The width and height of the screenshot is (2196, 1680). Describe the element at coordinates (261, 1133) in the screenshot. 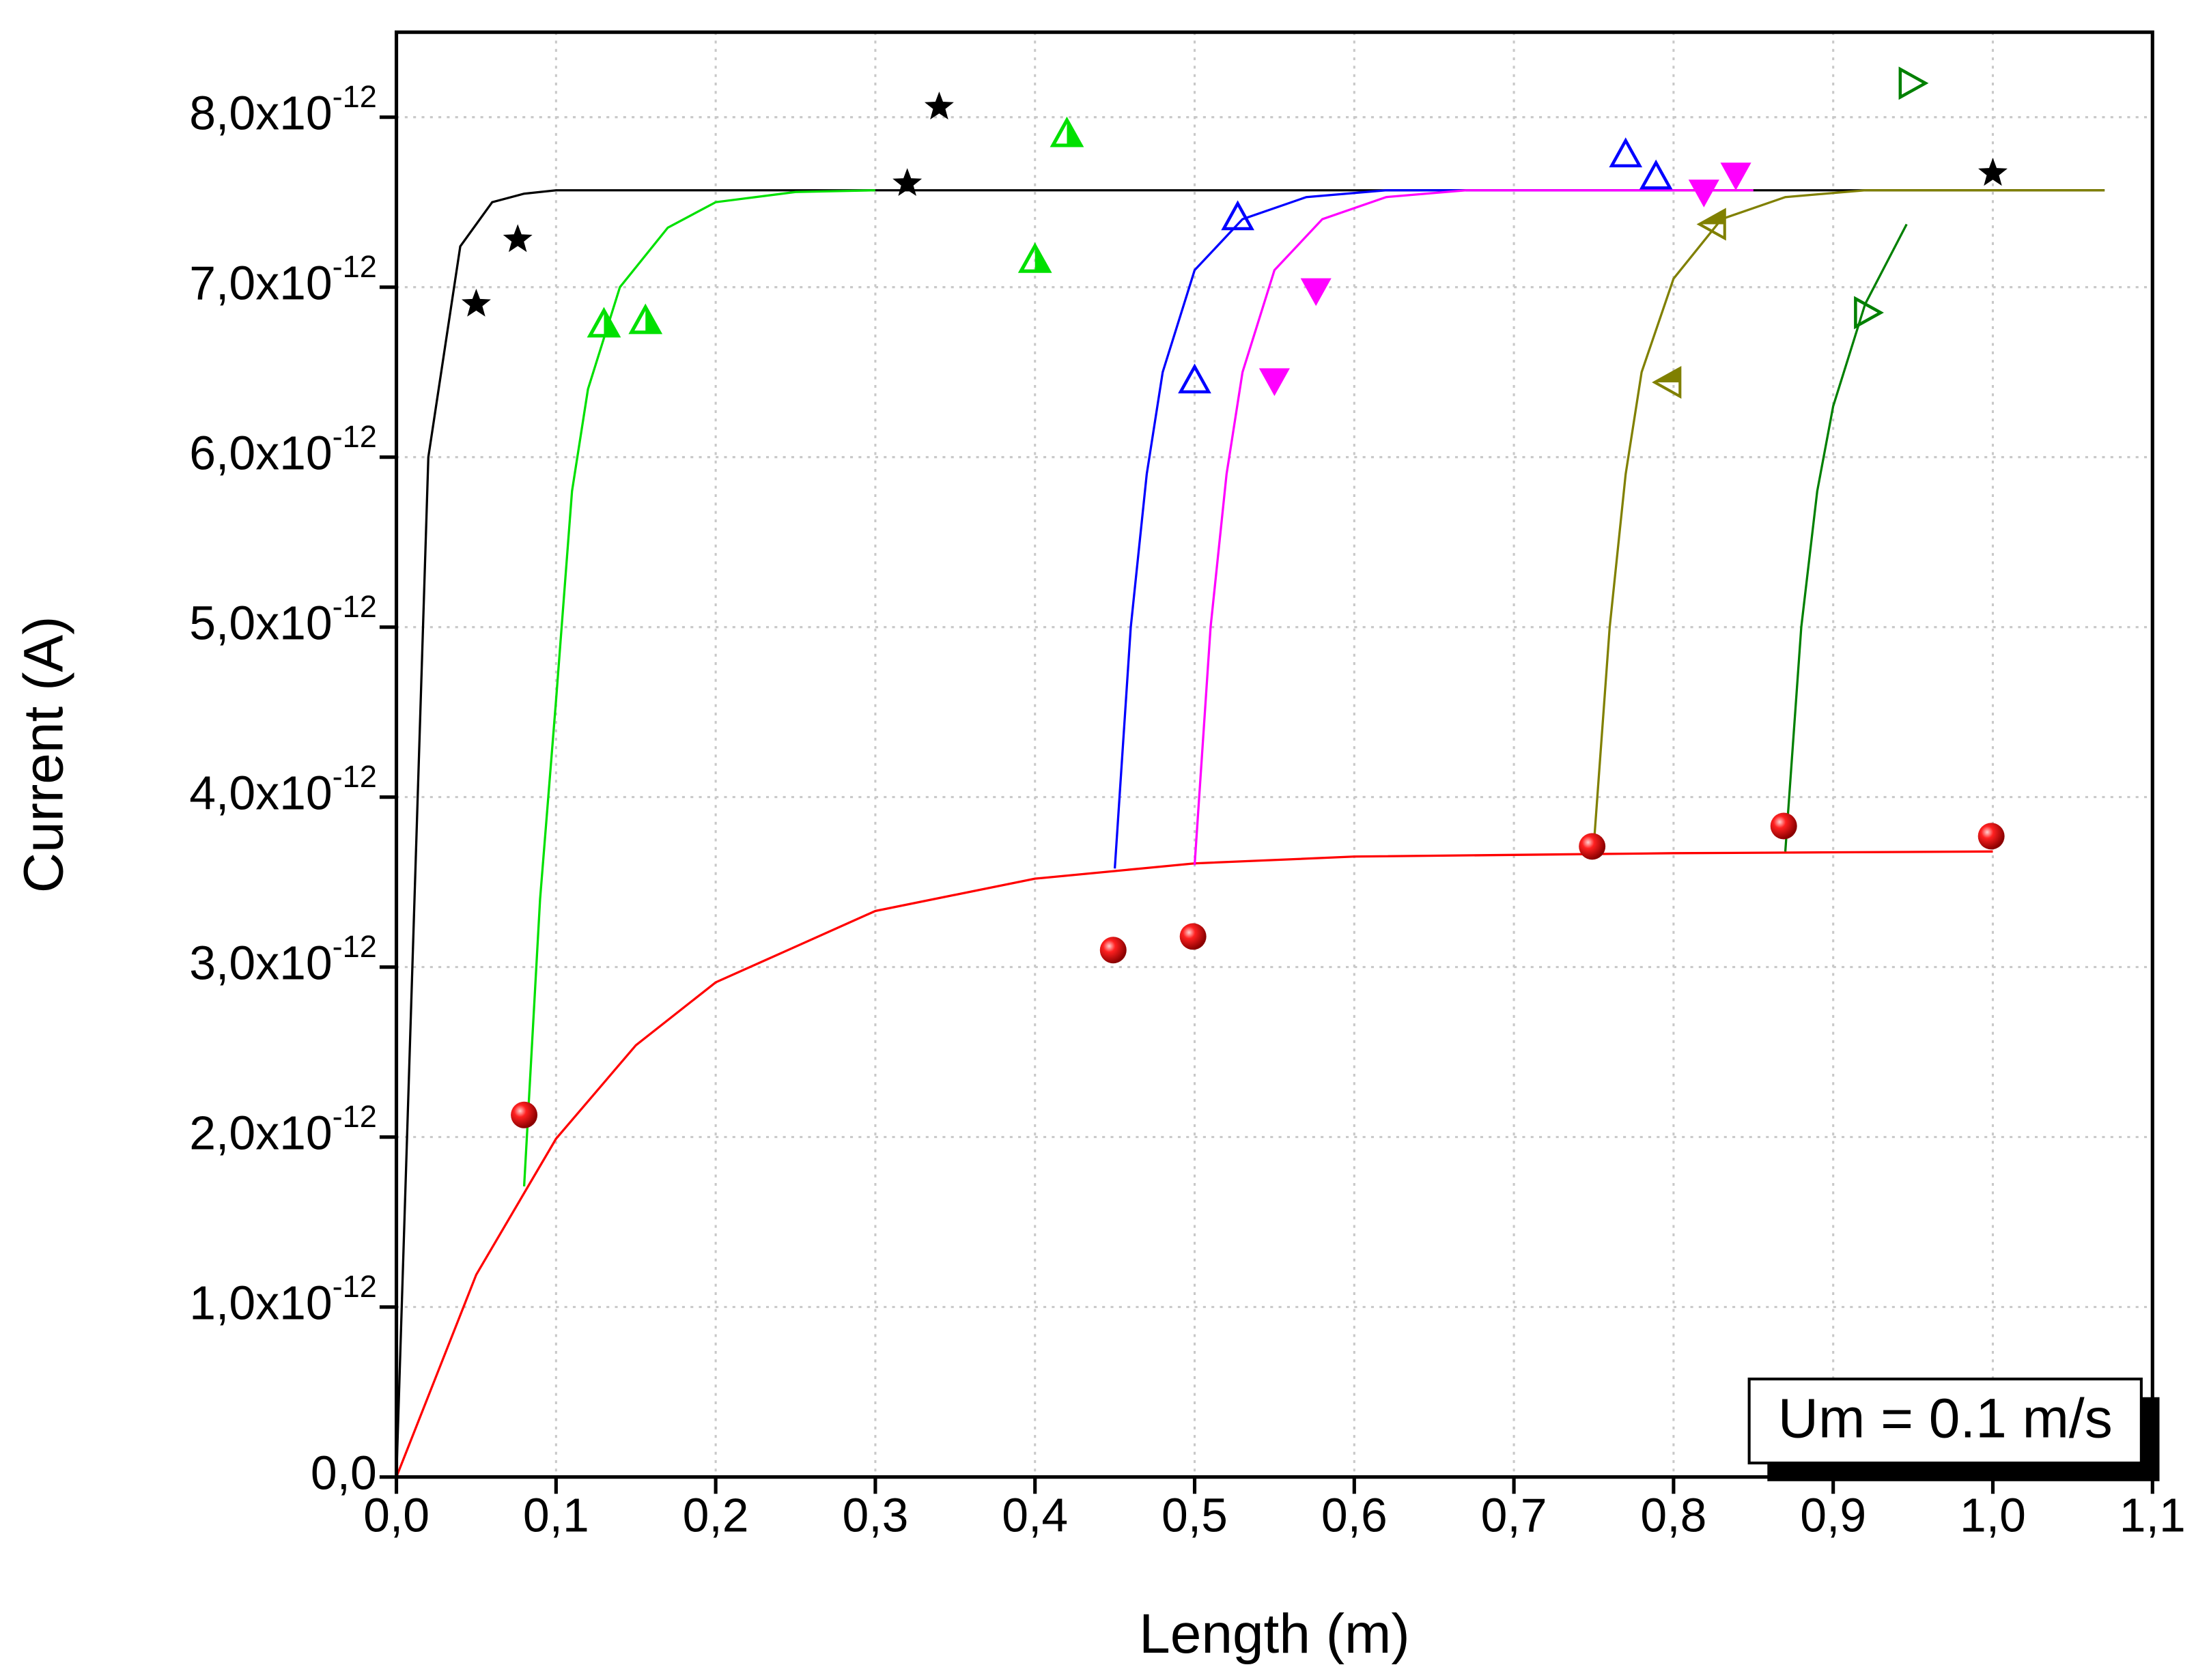

I see `y-tick-mantissa: 2,0x10` at that location.